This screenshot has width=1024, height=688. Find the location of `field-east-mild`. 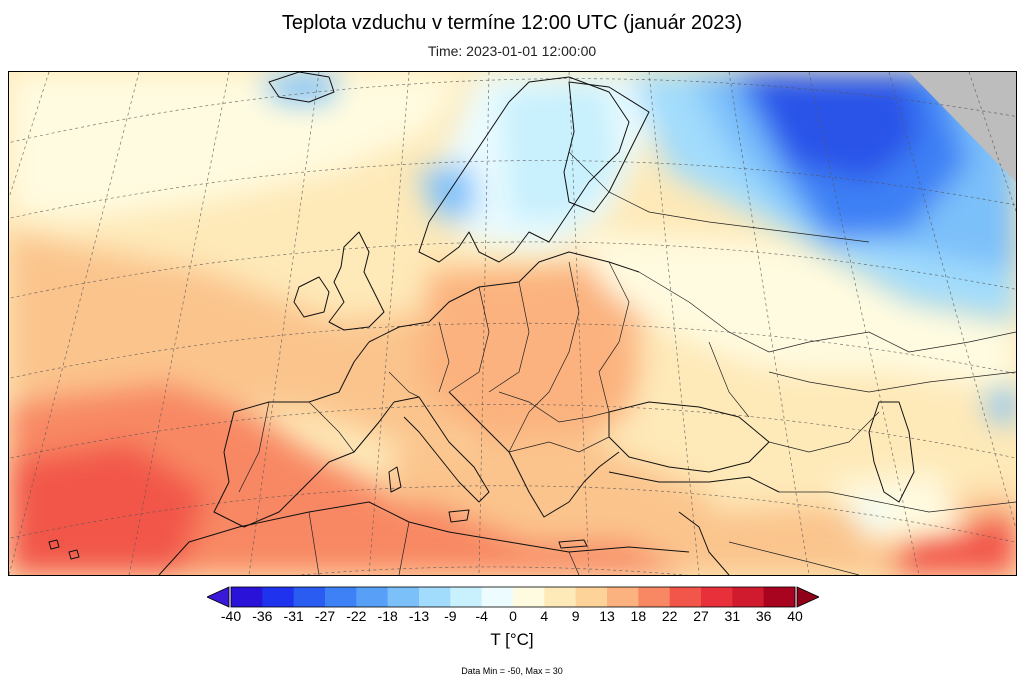

field-east-mild is located at coordinates (822, 422).